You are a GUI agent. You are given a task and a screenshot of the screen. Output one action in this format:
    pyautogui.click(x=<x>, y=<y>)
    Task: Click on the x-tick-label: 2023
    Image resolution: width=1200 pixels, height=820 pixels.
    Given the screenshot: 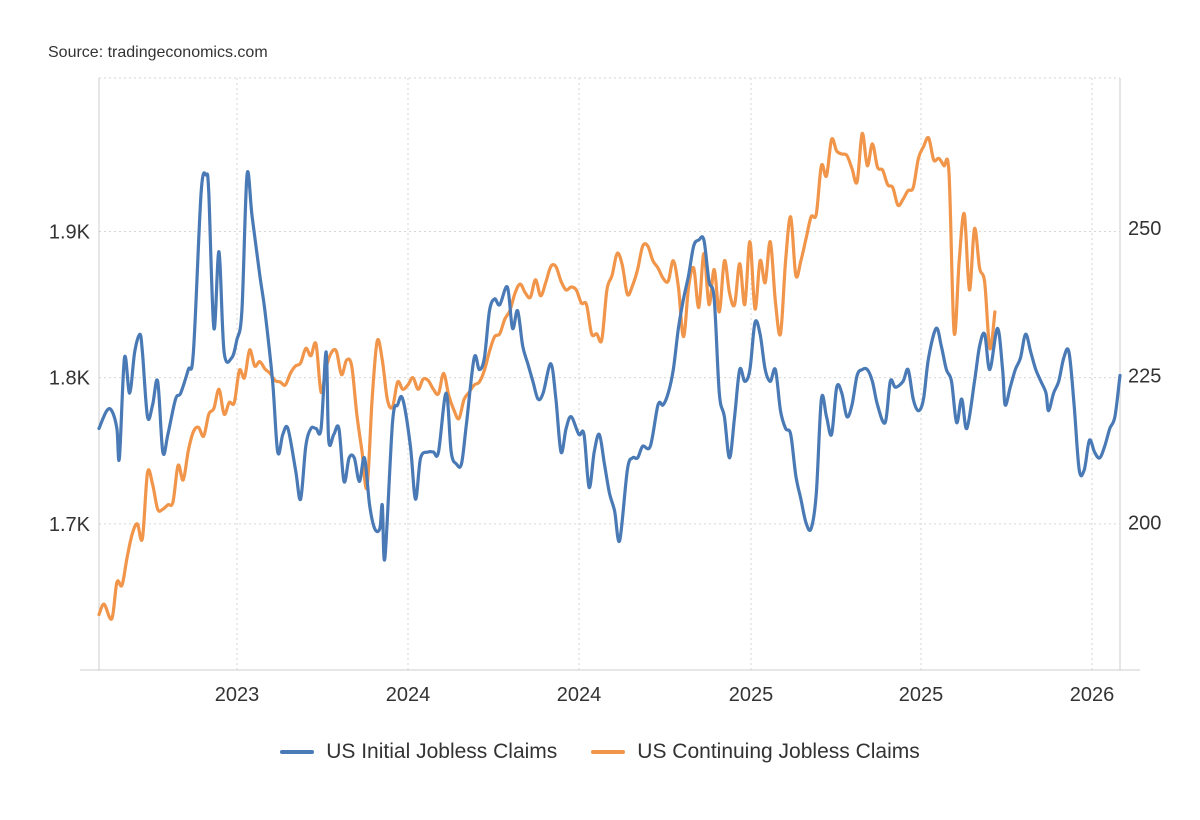 What is the action you would take?
    pyautogui.click(x=237, y=695)
    